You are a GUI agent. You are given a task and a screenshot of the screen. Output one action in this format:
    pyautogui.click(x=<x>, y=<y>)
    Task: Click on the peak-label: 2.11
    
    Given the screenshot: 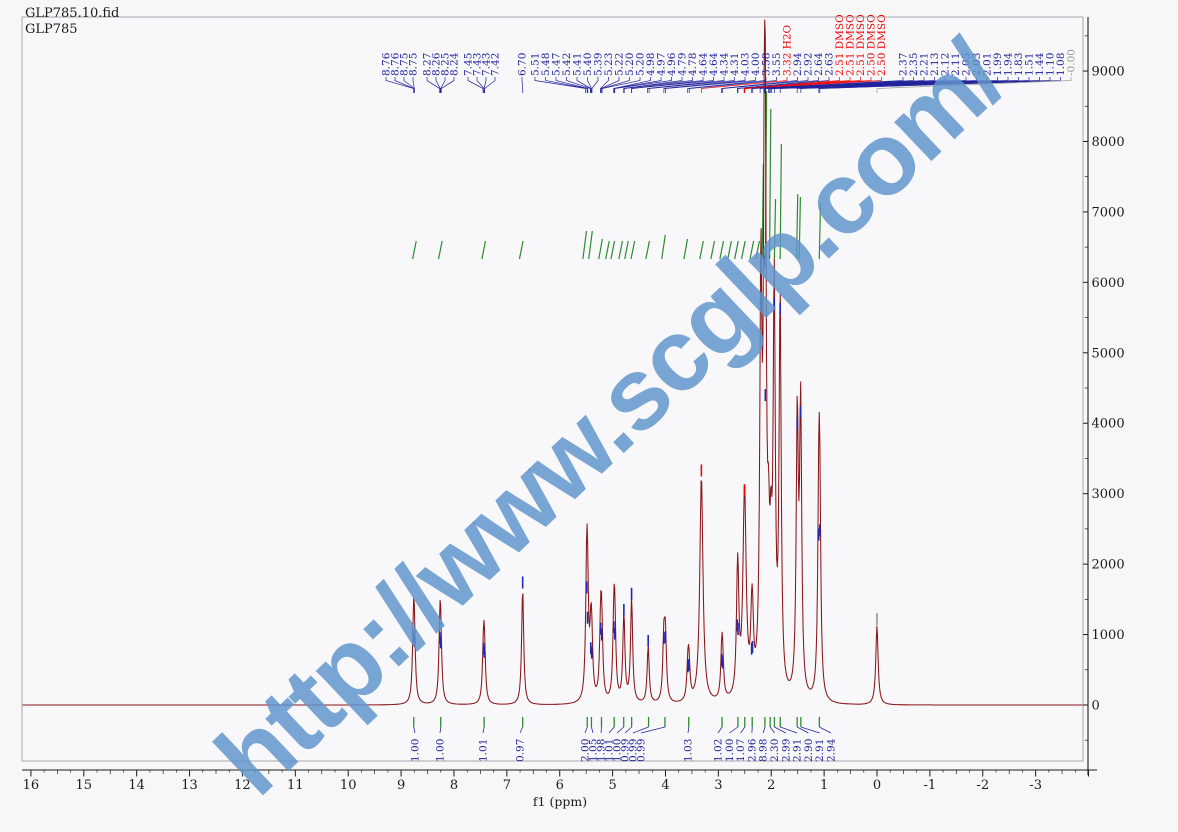 What is the action you would take?
    pyautogui.click(x=956, y=64)
    